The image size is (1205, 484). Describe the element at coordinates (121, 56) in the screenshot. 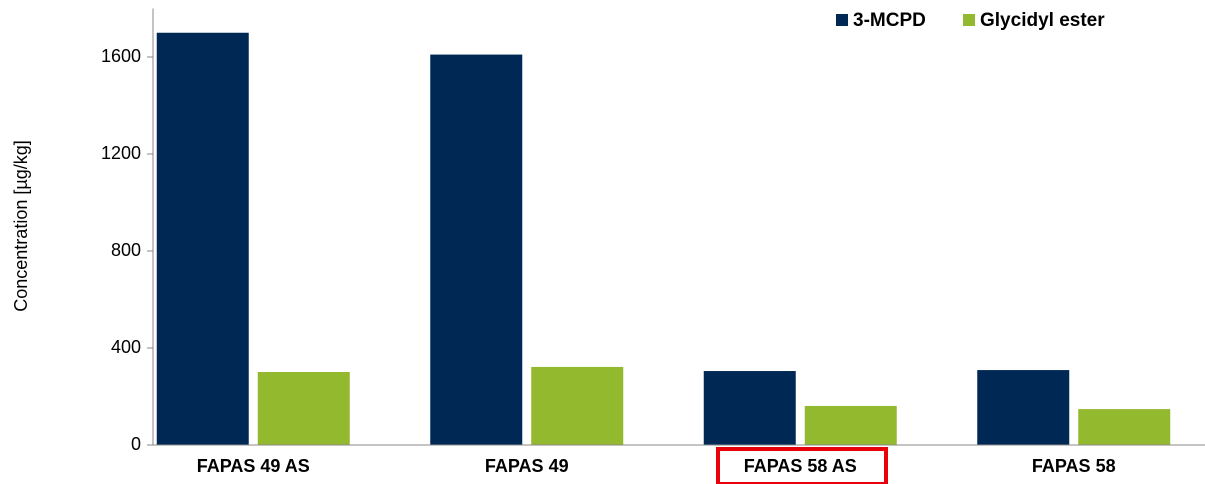

I see `y-tick-label: 1600` at that location.